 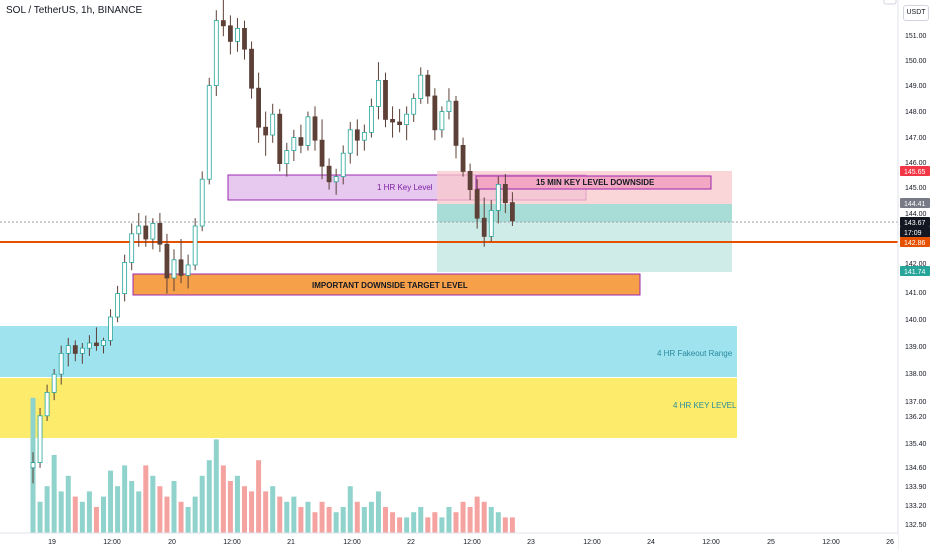 What do you see at coordinates (890, 542) in the screenshot?
I see `time-tick-label: 26` at bounding box center [890, 542].